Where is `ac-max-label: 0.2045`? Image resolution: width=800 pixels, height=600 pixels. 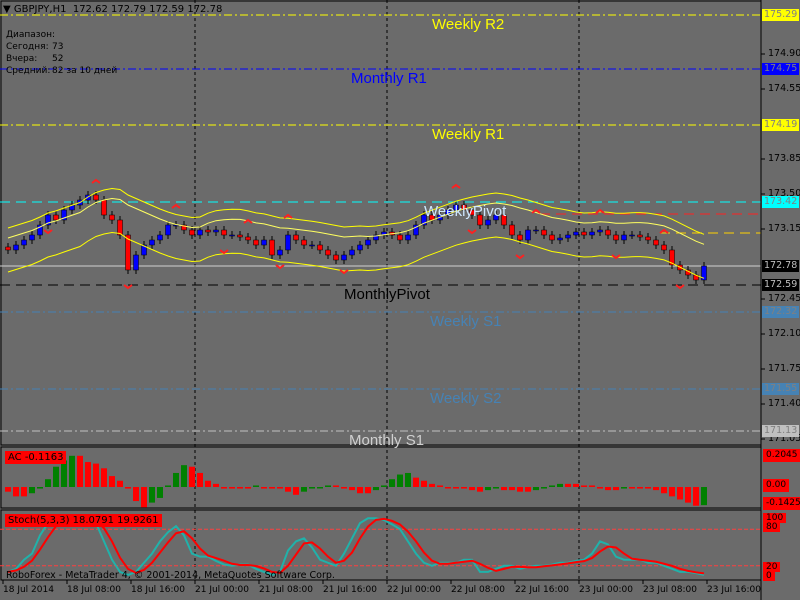
ac-max-label: 0.2045 is located at coordinates (781, 455).